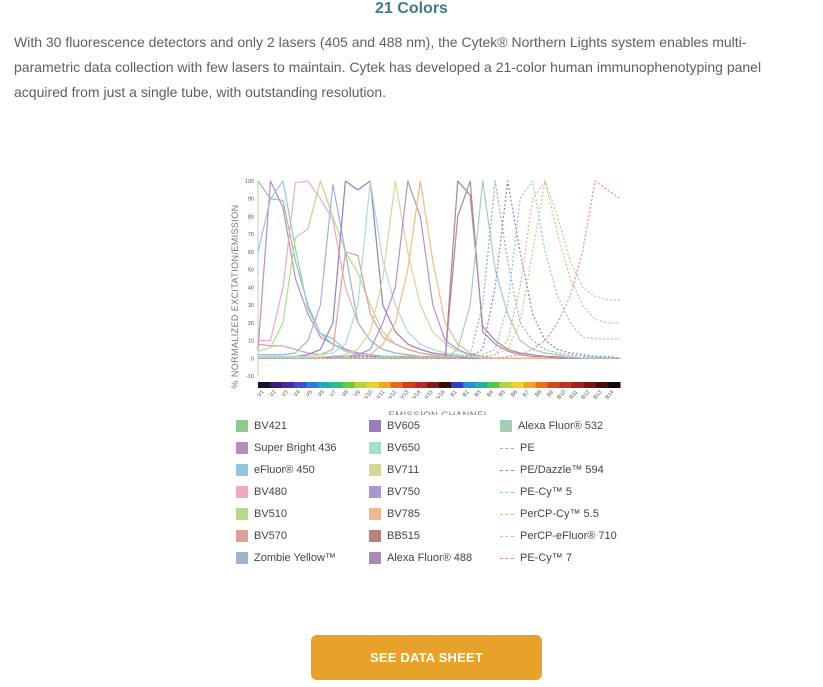 This screenshot has width=823, height=687. Describe the element at coordinates (546, 492) in the screenshot. I see `legend-label: PE-Cy™ 5` at that location.